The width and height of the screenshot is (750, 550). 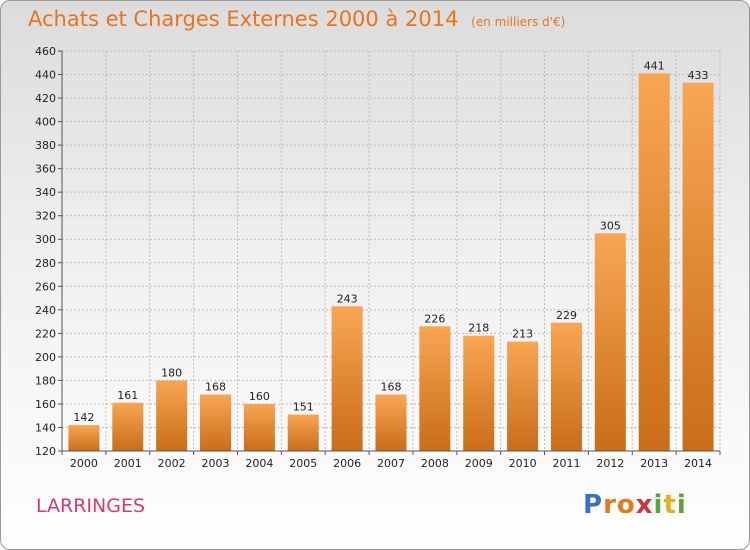 What do you see at coordinates (45, 192) in the screenshot?
I see `y-tick-label: 340` at bounding box center [45, 192].